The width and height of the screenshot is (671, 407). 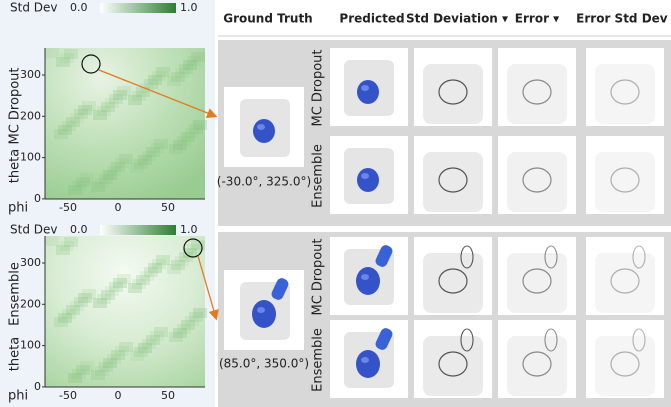 What do you see at coordinates (384, 339) in the screenshot?
I see `bottle` at bounding box center [384, 339].